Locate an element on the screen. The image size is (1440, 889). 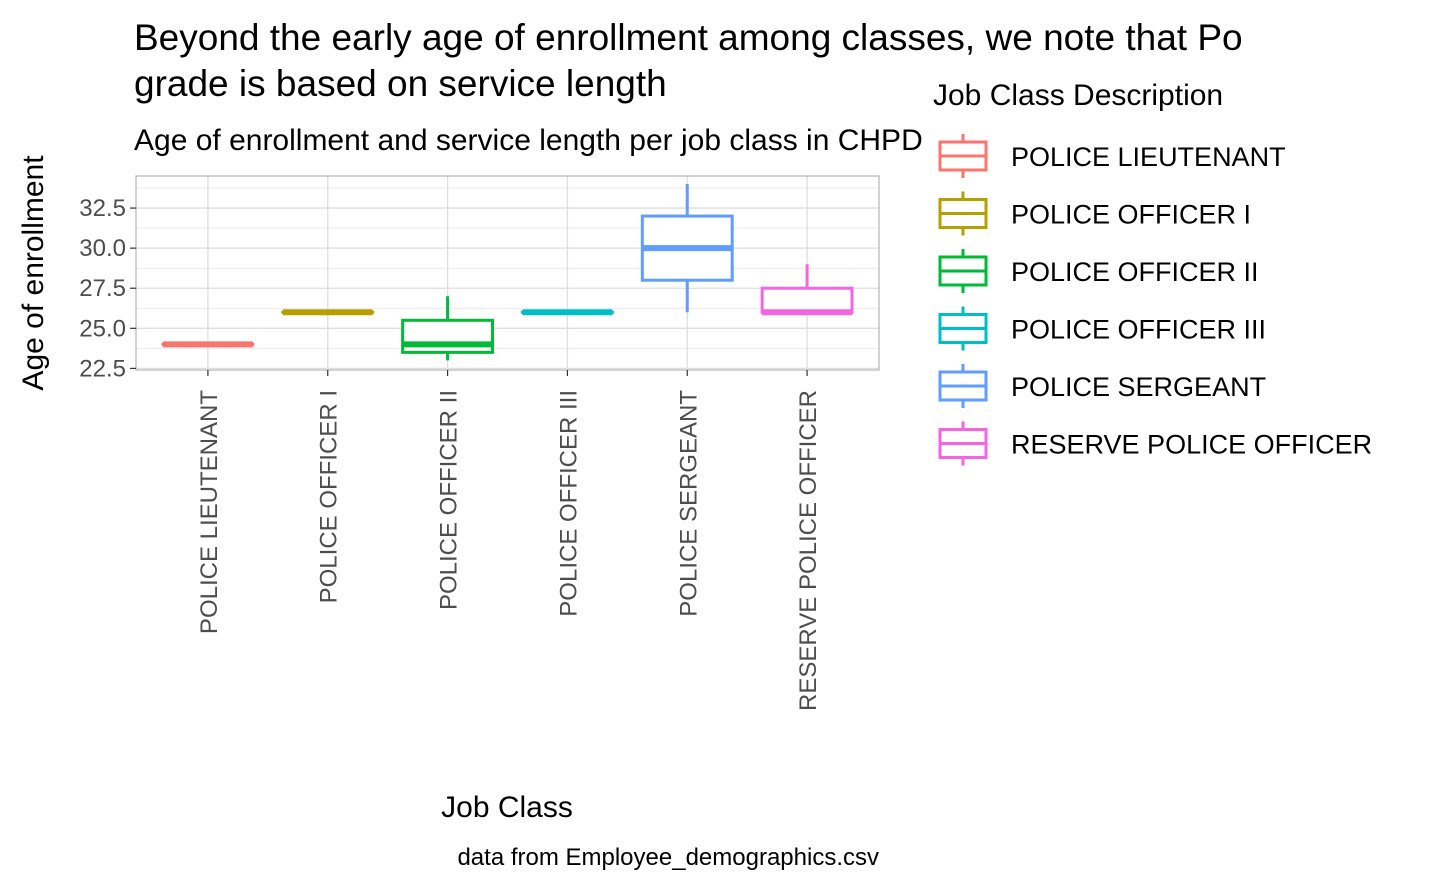
legend-item: RESERVE POLICE OFFICER is located at coordinates (1155, 443).